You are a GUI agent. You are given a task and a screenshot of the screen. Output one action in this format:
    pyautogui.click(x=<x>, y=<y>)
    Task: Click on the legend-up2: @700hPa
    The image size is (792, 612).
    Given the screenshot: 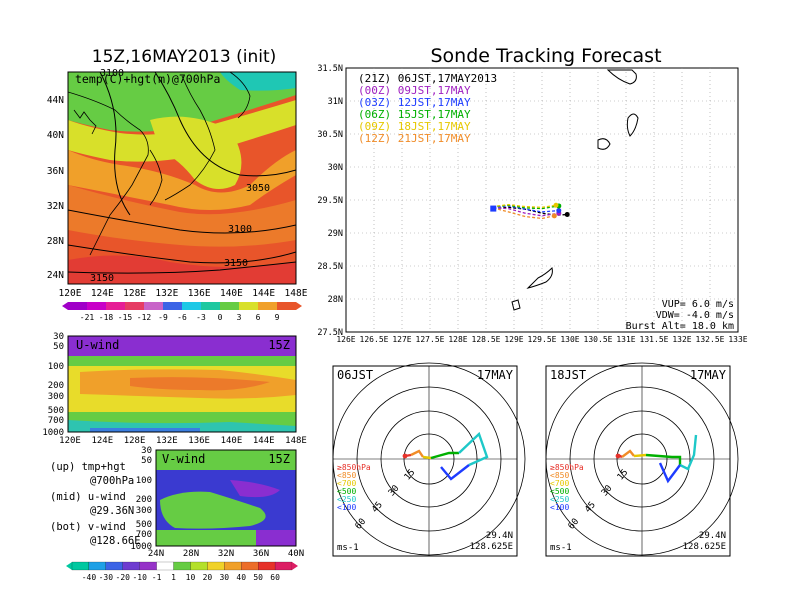 What is the action you would take?
    pyautogui.click(x=112, y=481)
    